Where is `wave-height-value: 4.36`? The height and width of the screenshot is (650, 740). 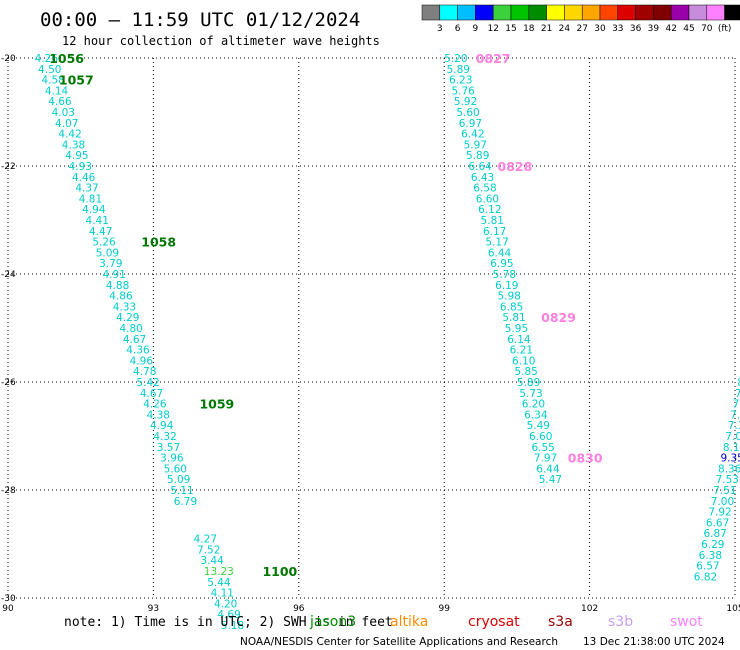
wave-height-value: 4.36 is located at coordinates (138, 351).